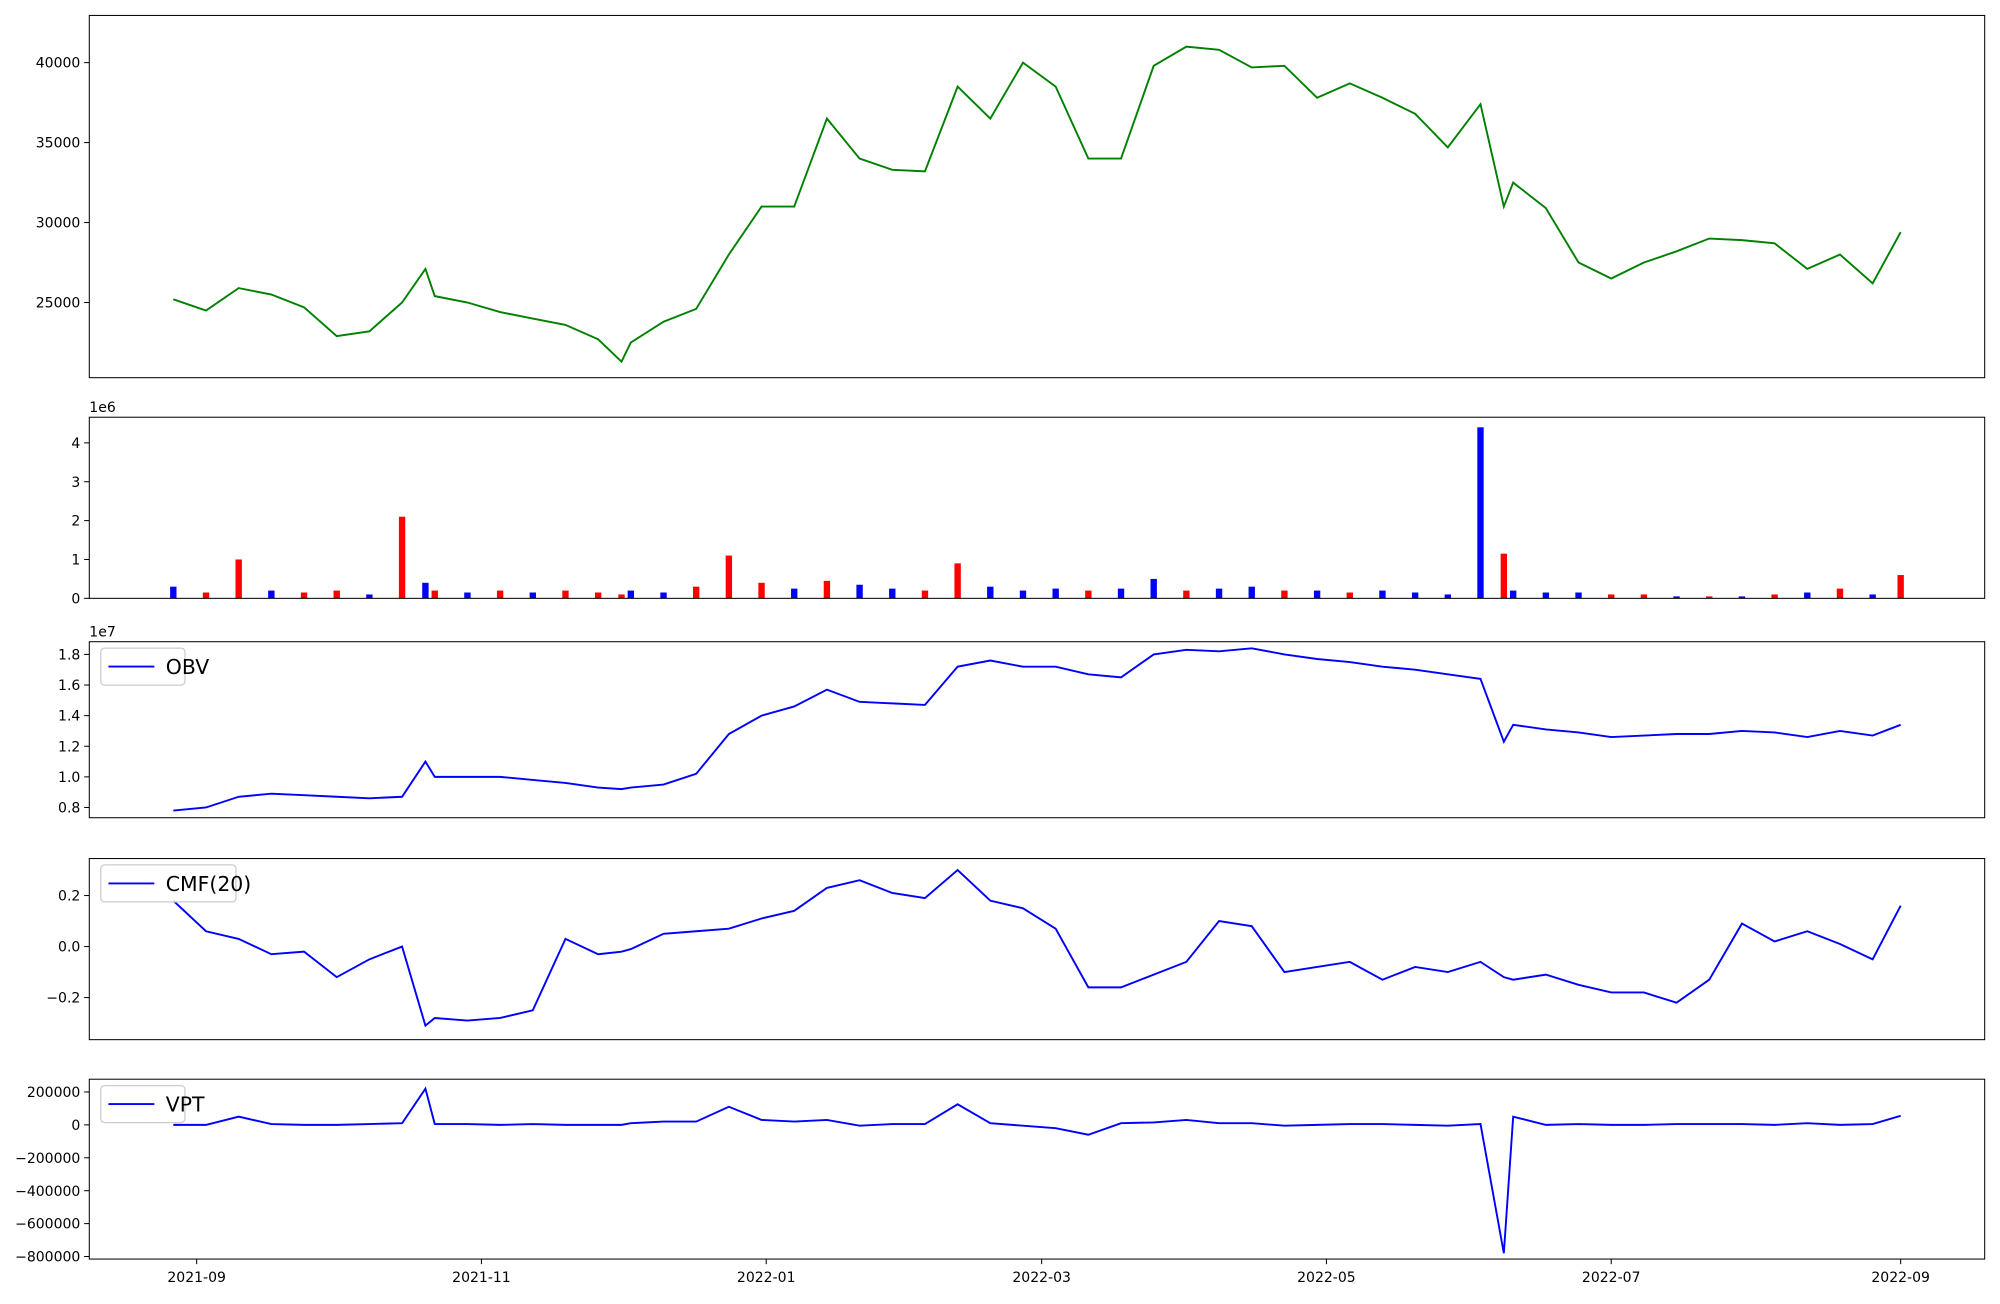 This screenshot has height=1304, width=2000. Describe the element at coordinates (58, 304) in the screenshot. I see `y-tick-label: 25000` at that location.